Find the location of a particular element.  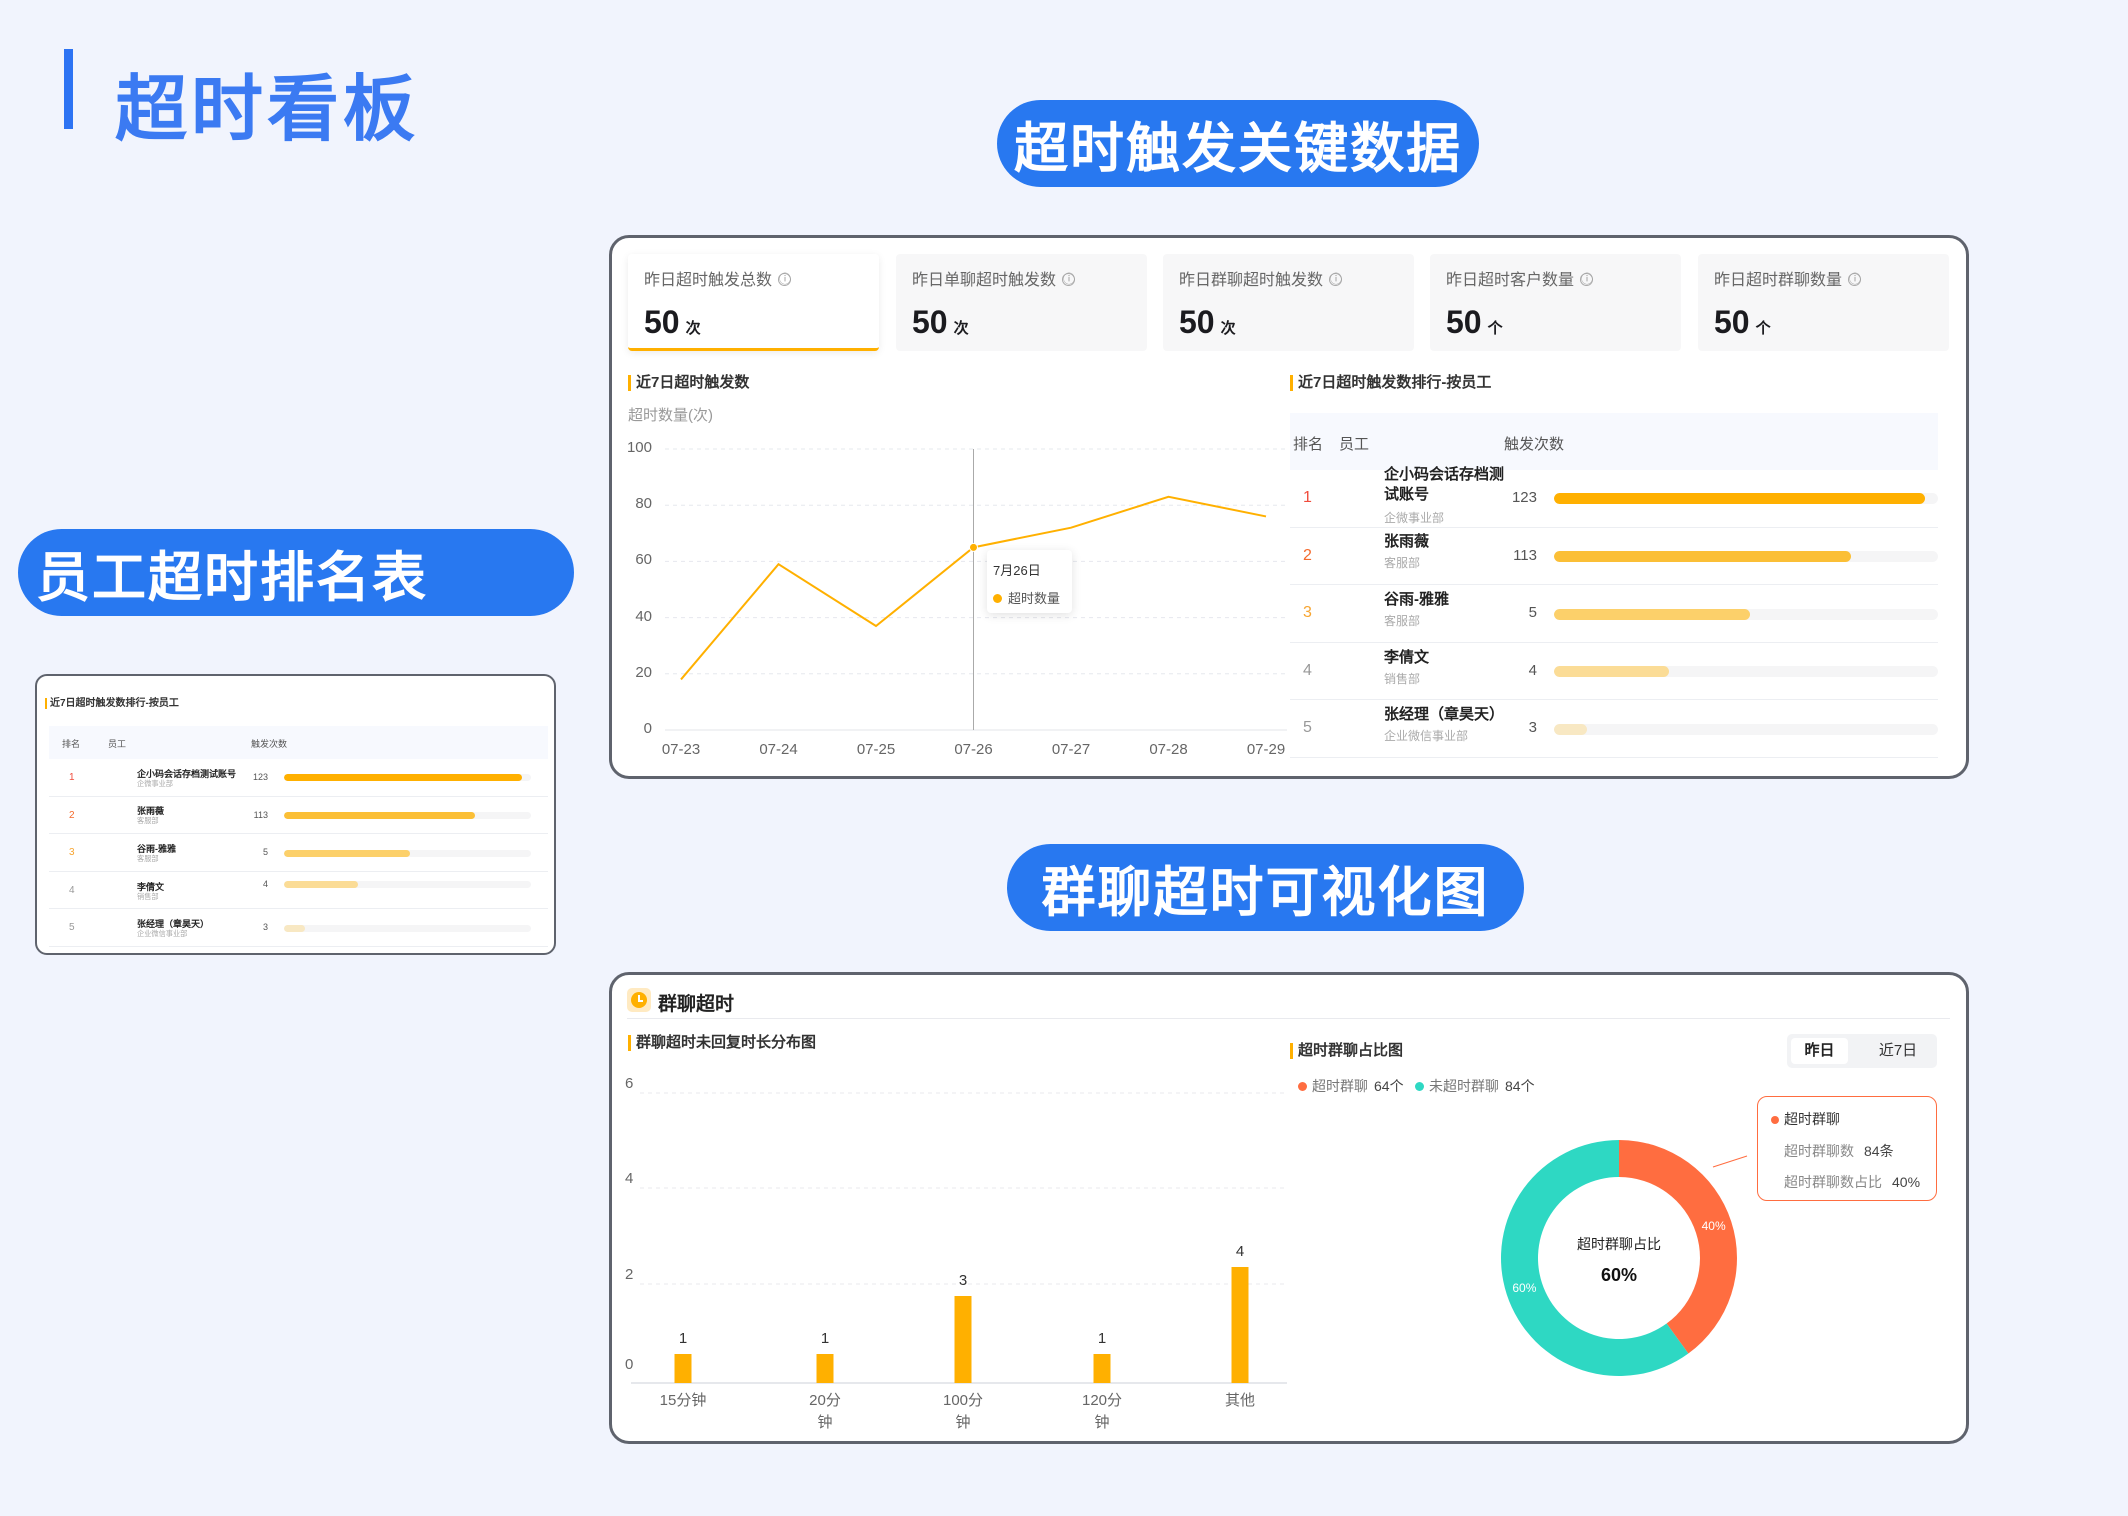

progress-bar-fill is located at coordinates (1570, 729).